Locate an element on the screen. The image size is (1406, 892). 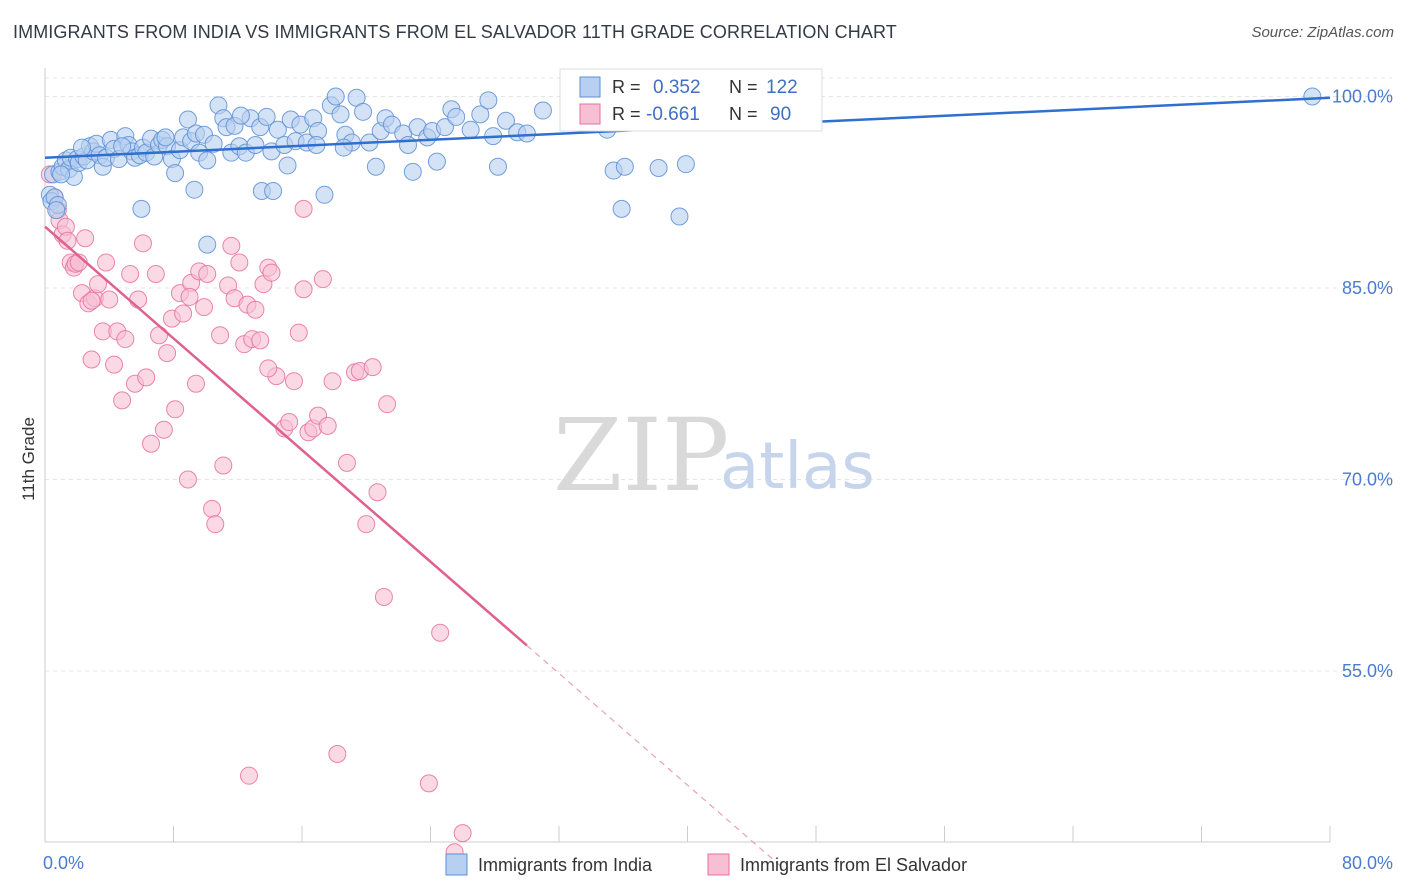
x-tick-label: 80.0% is located at coordinates (1367, 863).